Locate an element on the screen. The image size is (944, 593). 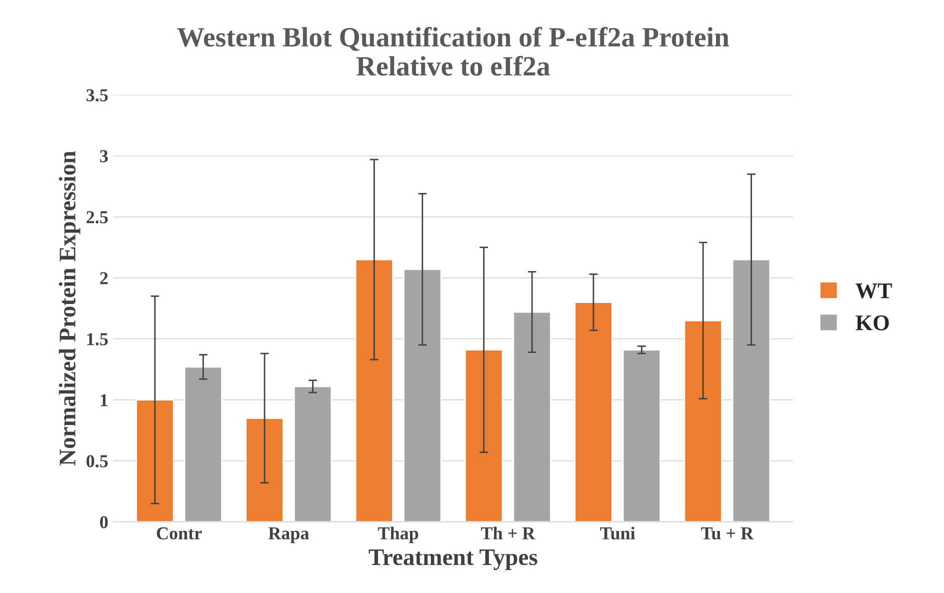
y-tick-label: 2 is located at coordinates (104, 278).